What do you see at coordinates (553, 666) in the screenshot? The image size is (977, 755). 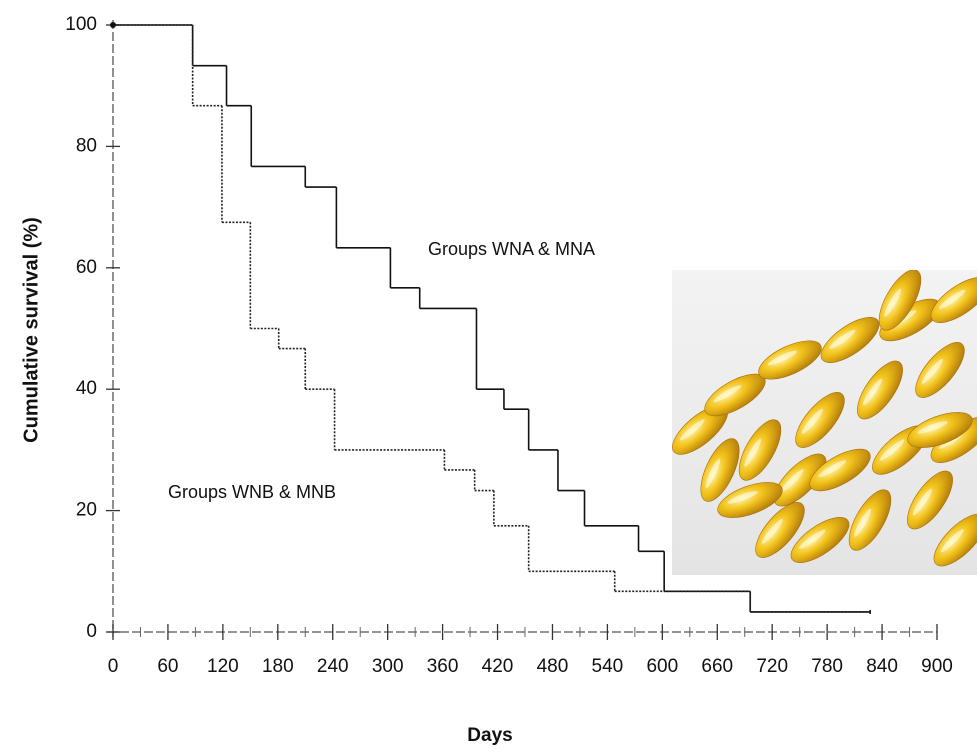 I see `x-tick-label: 480` at bounding box center [553, 666].